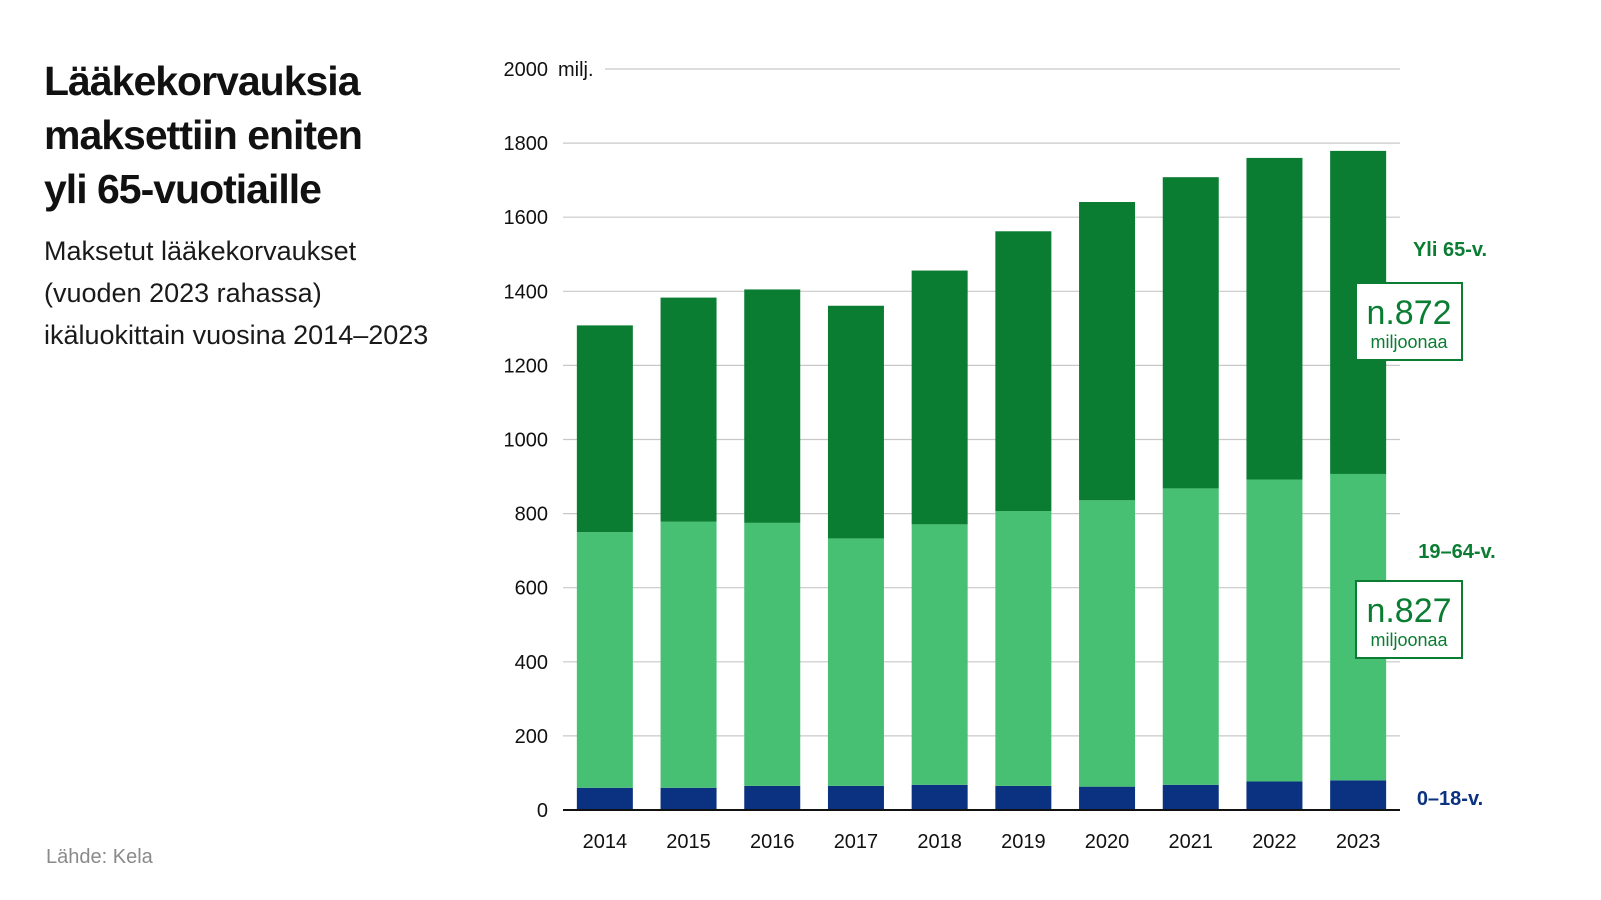  Describe the element at coordinates (542, 811) in the screenshot. I see `y-tick-label: 0` at that location.